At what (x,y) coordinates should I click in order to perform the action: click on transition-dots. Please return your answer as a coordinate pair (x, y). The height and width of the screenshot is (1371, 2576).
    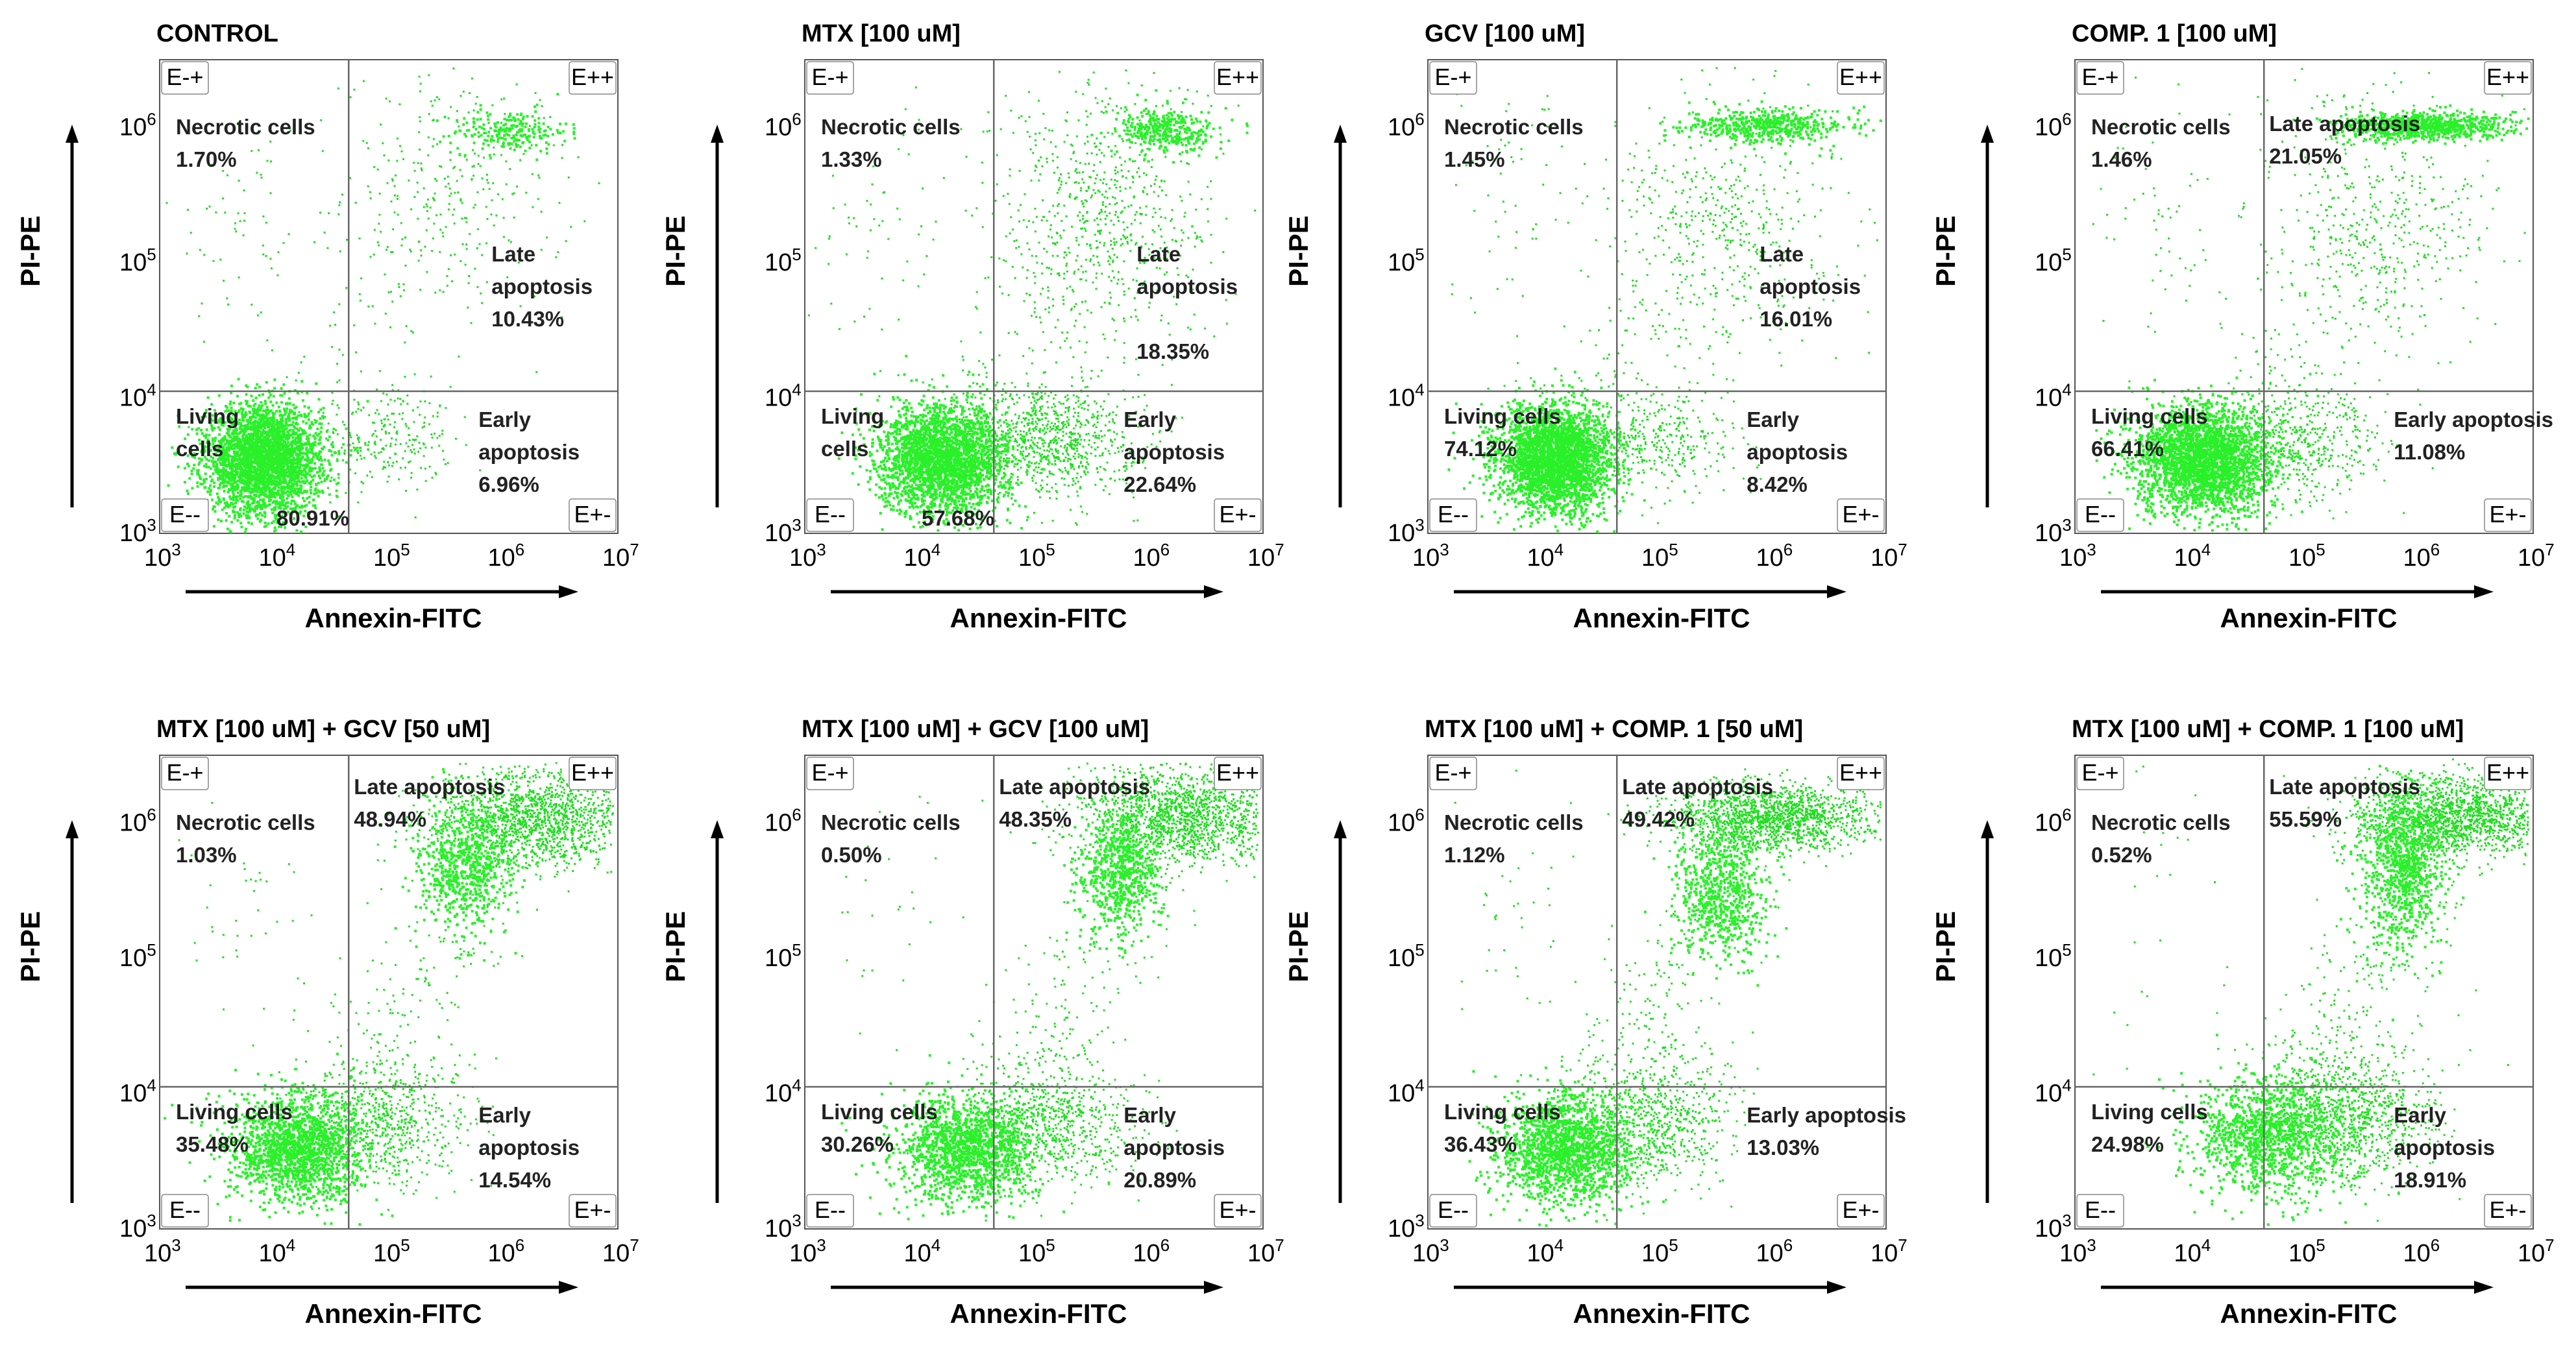
    Looking at the image, I should click on (1666, 995).